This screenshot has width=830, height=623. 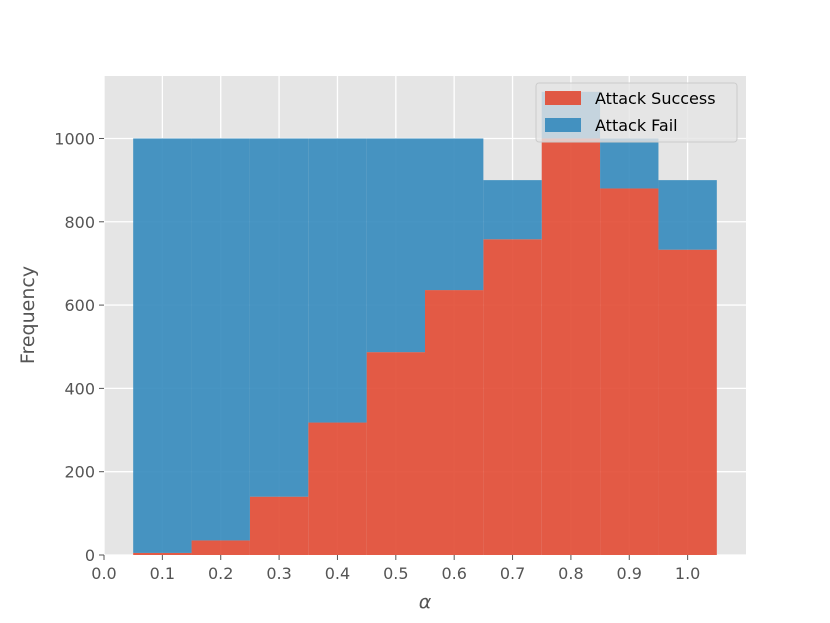 What do you see at coordinates (278, 573) in the screenshot?
I see `x-tick-label: 0.3` at bounding box center [278, 573].